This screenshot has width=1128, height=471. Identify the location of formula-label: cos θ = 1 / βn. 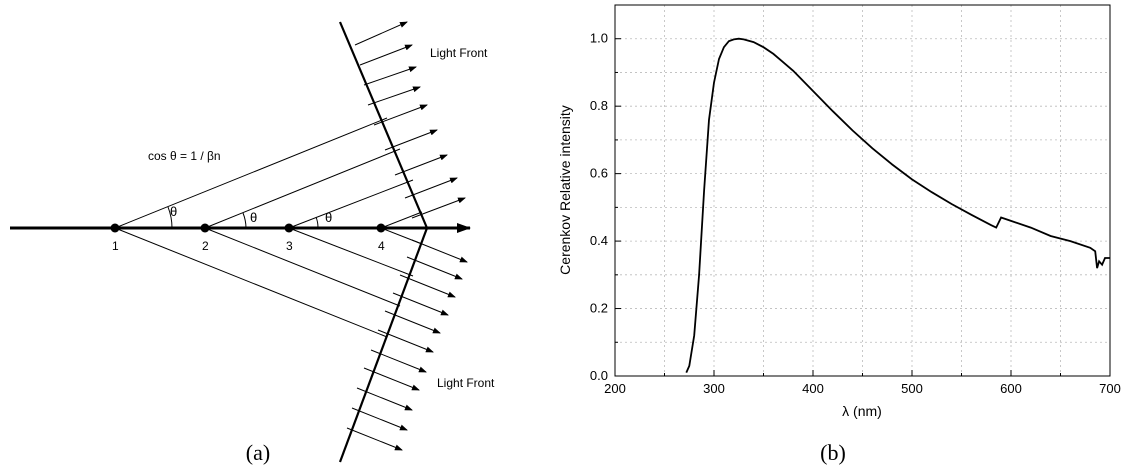
(184, 156).